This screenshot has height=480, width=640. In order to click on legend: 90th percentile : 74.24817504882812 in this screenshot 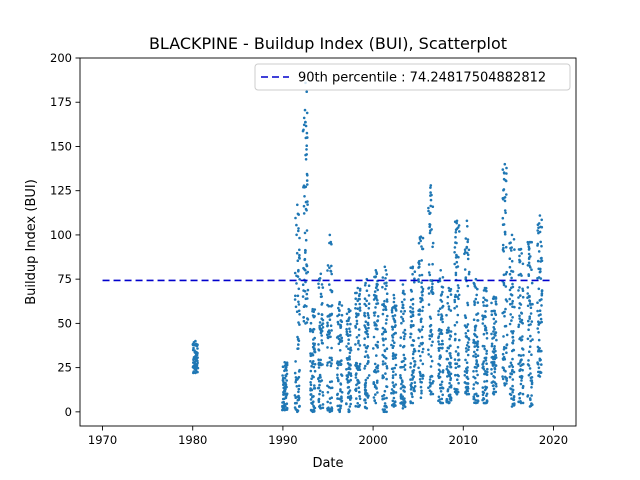, I will do `click(412, 77)`.